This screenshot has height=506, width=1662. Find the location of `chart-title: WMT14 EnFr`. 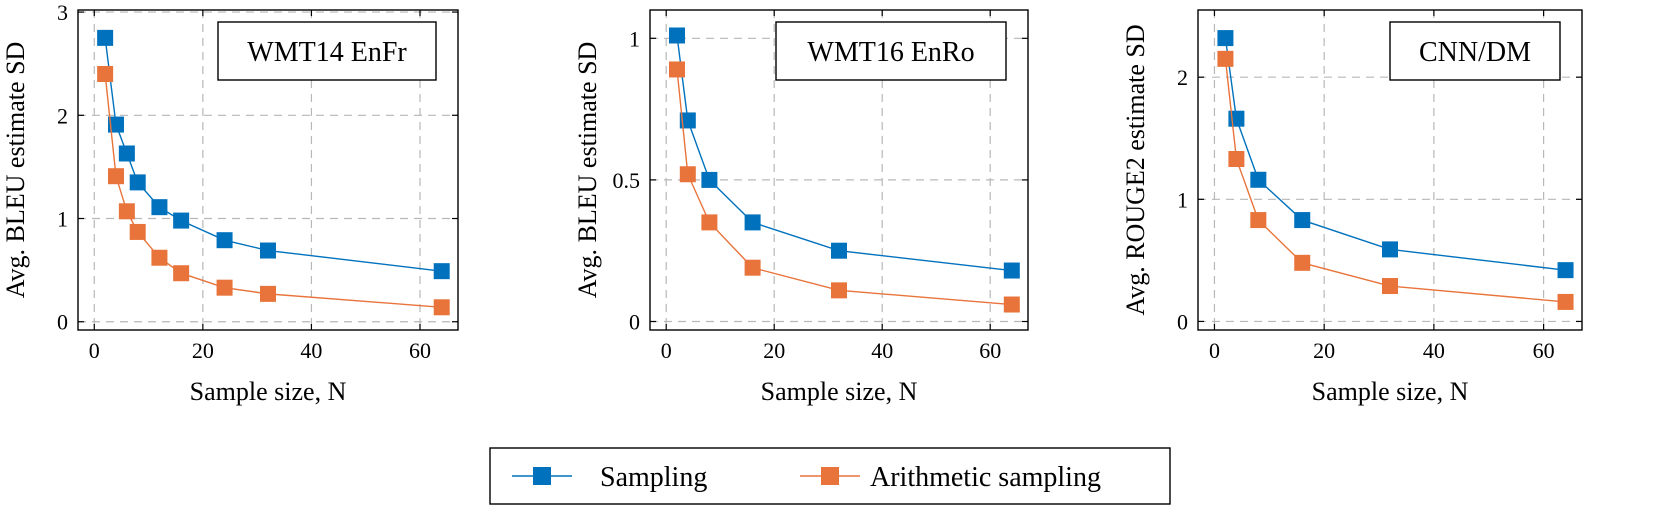

chart-title: WMT14 EnFr is located at coordinates (327, 52).